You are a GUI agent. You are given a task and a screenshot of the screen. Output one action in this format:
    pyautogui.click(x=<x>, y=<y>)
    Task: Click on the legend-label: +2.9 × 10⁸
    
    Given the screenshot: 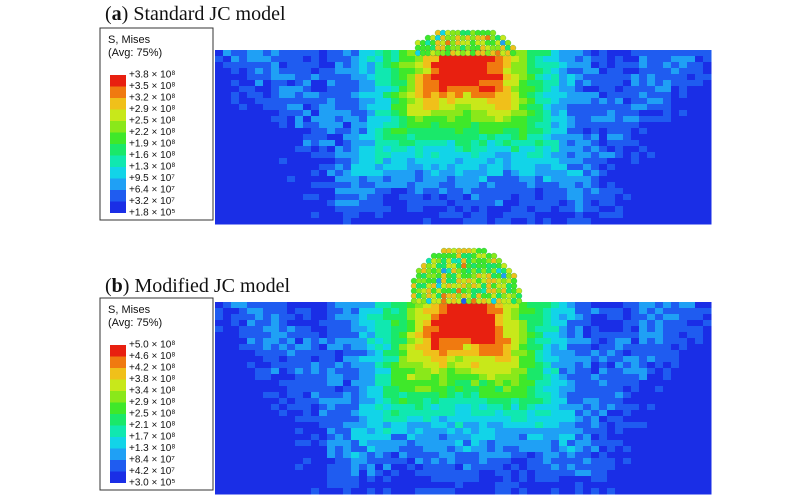 What is the action you would take?
    pyautogui.click(x=152, y=402)
    